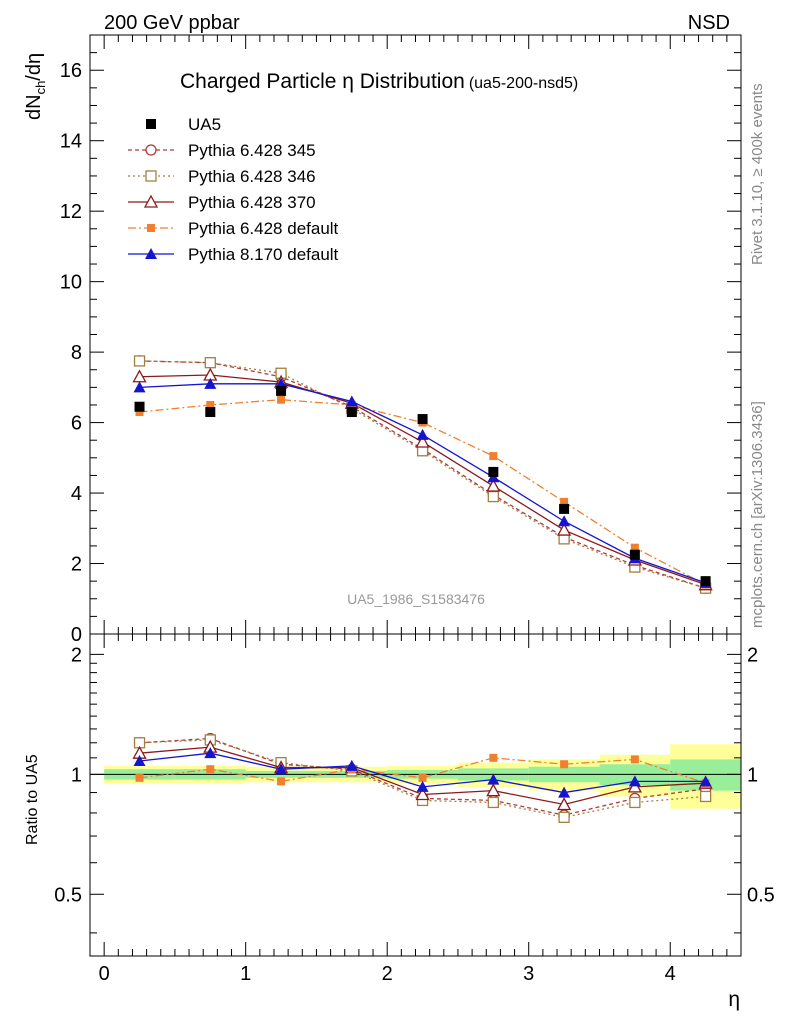  I want to click on ratio-y-tick-label-right: 0.5, so click(761, 895).